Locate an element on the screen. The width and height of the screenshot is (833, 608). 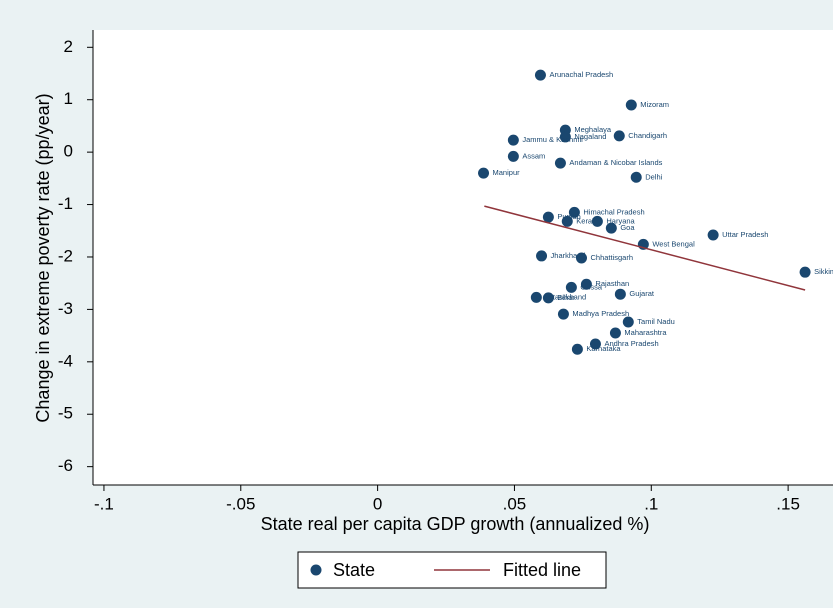
y-tick-label: -1 is located at coordinates (65, 203).